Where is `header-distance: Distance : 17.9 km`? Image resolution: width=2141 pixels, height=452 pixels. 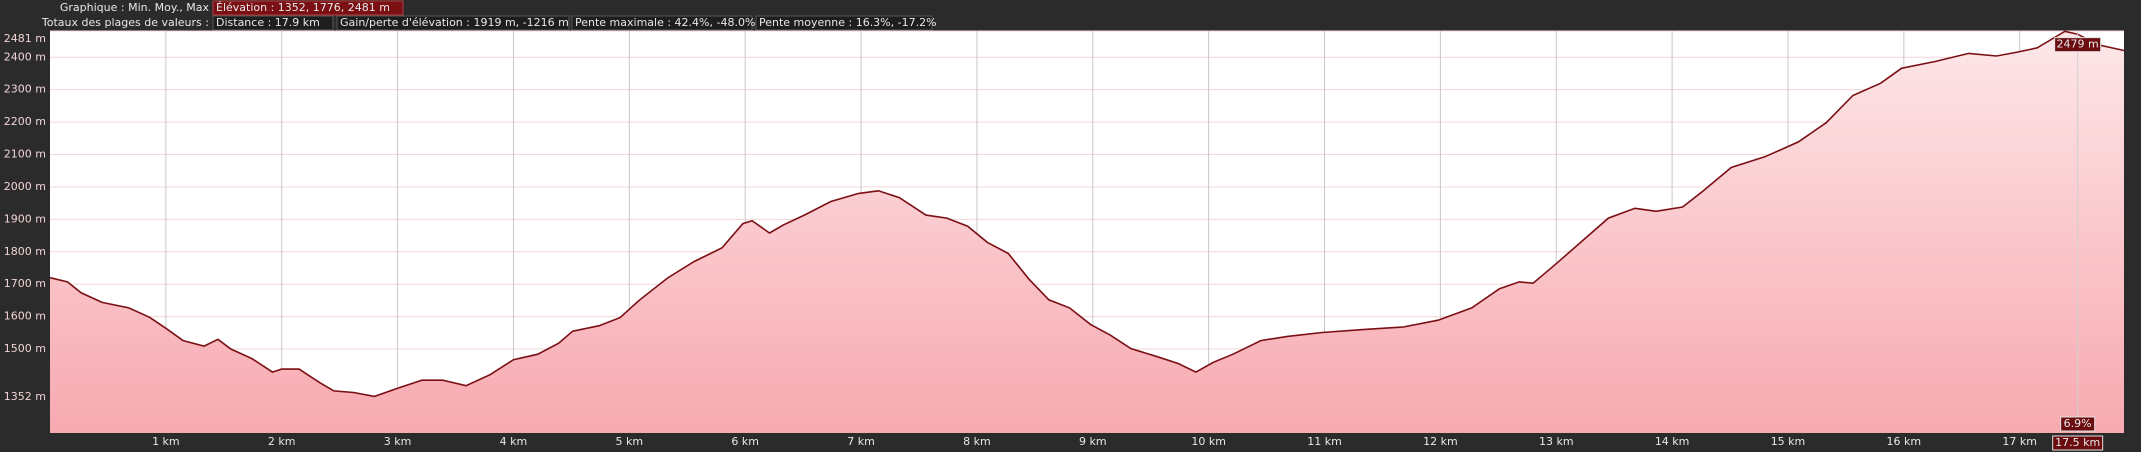 header-distance: Distance : 17.9 km is located at coordinates (268, 22).